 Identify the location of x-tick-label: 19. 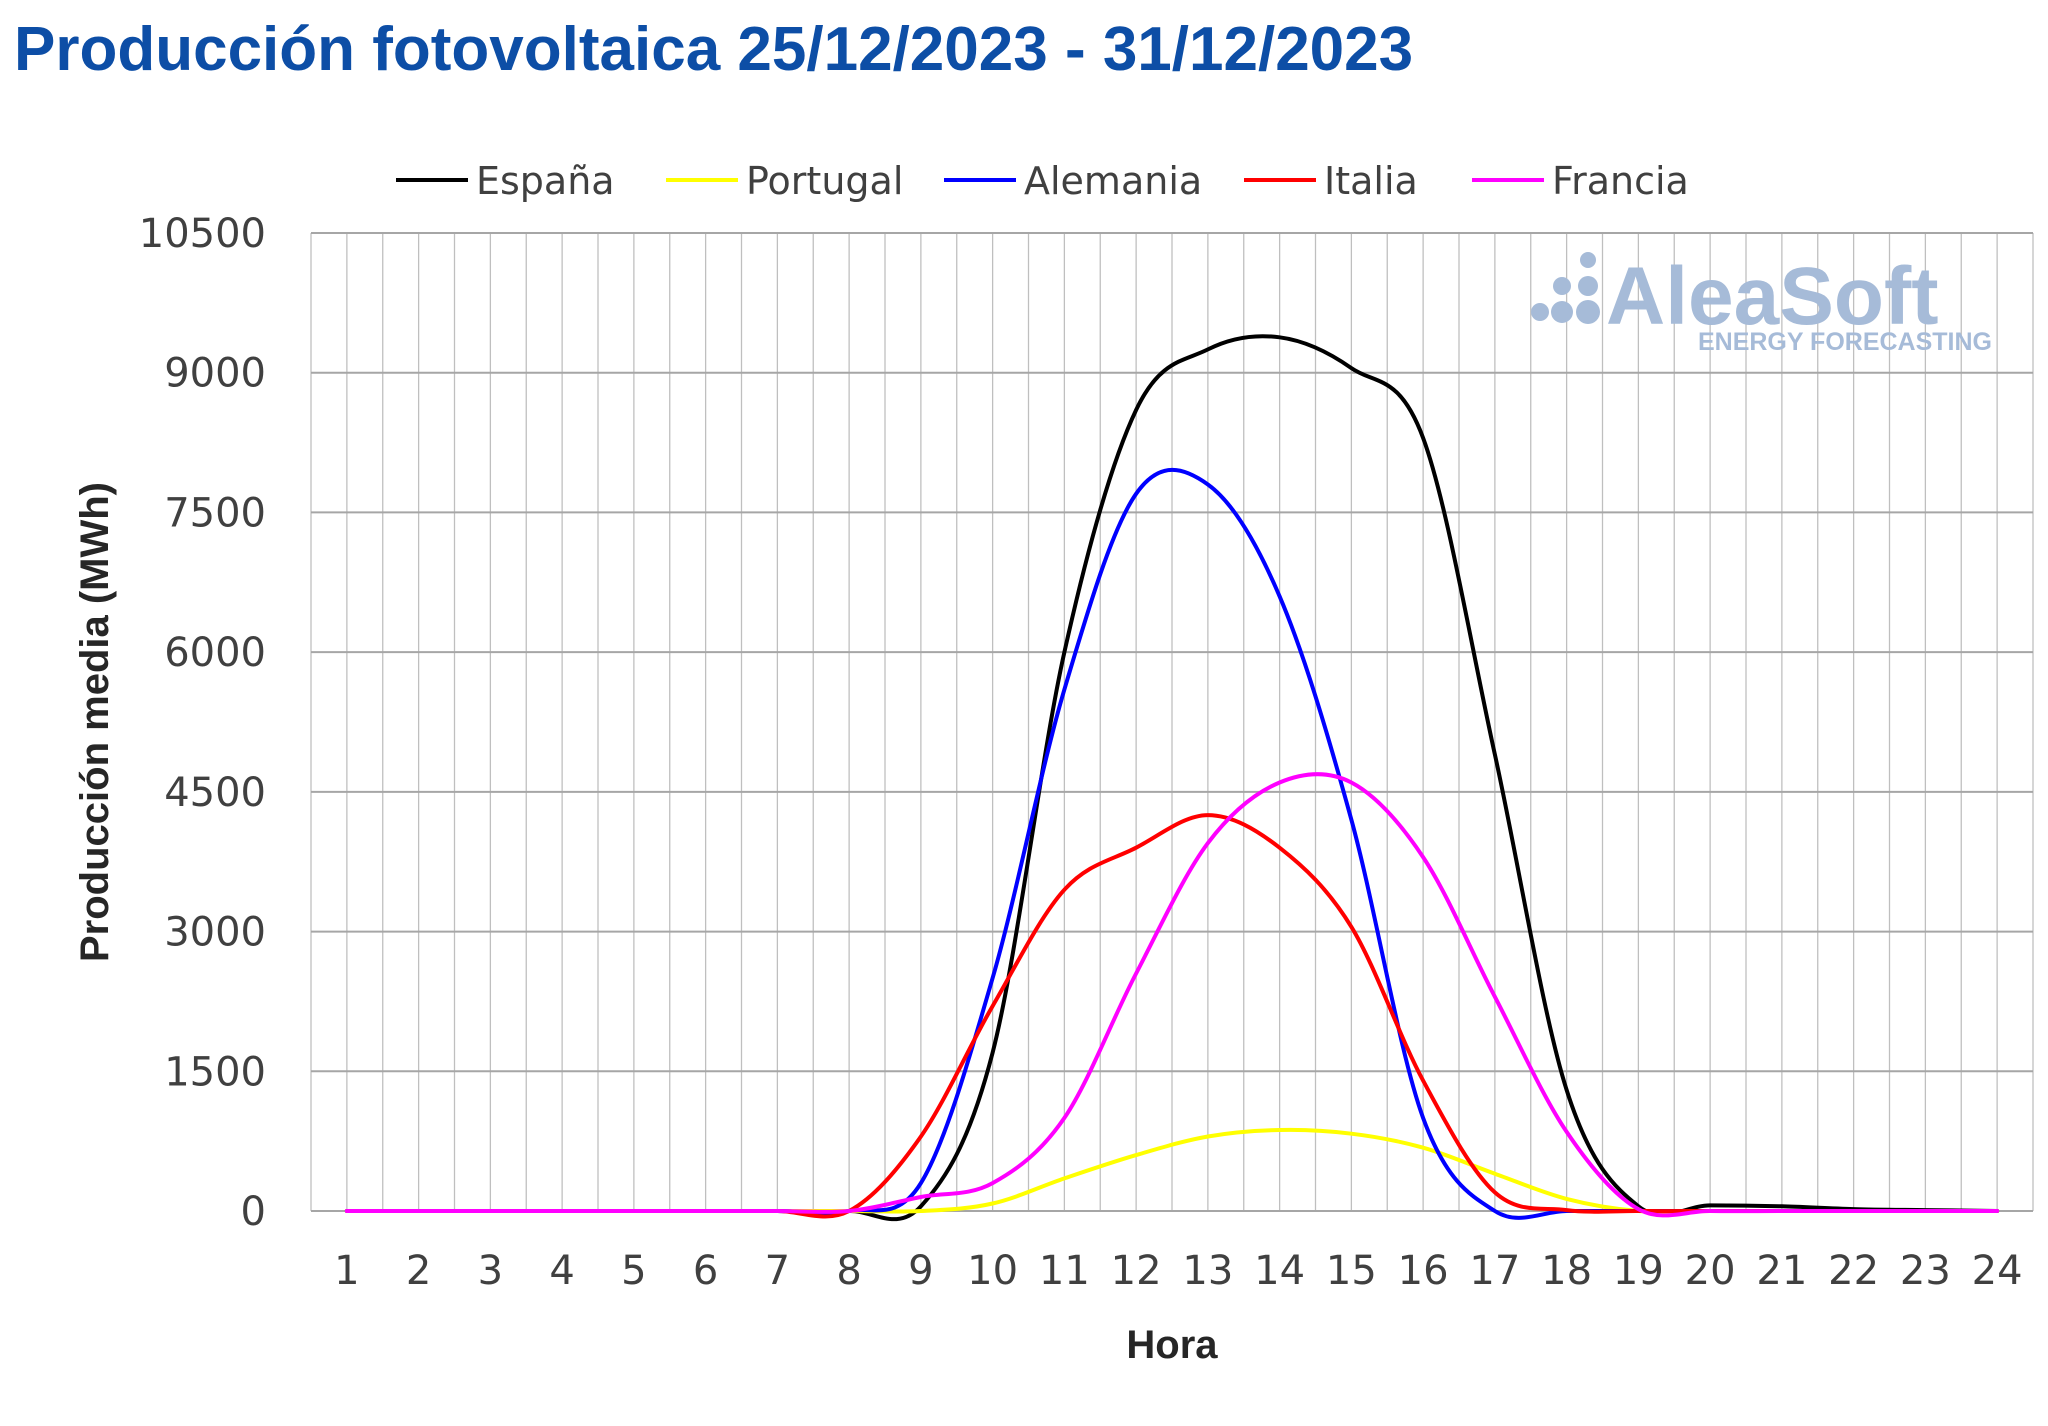
(1638, 1271).